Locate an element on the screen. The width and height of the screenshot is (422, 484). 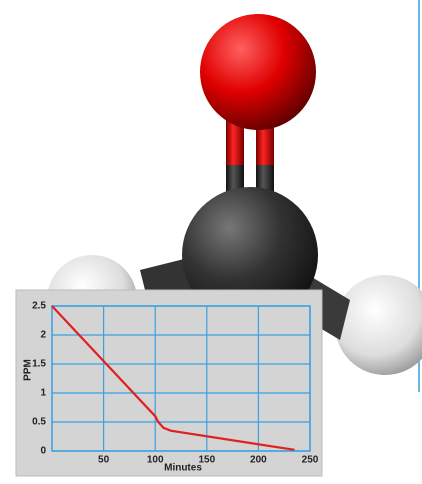
x-tick-label: 150 is located at coordinates (206, 460).